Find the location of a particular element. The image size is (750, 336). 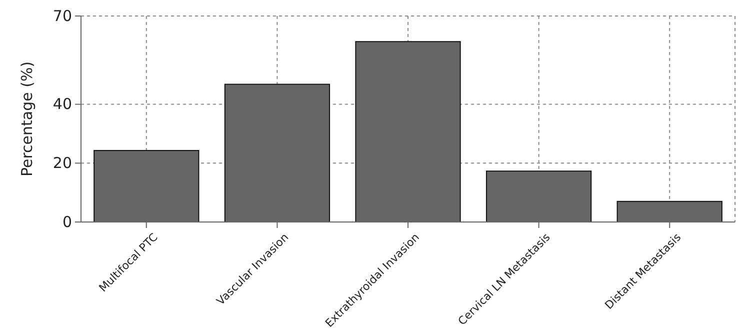

y-tick-label: 0 is located at coordinates (67, 221).